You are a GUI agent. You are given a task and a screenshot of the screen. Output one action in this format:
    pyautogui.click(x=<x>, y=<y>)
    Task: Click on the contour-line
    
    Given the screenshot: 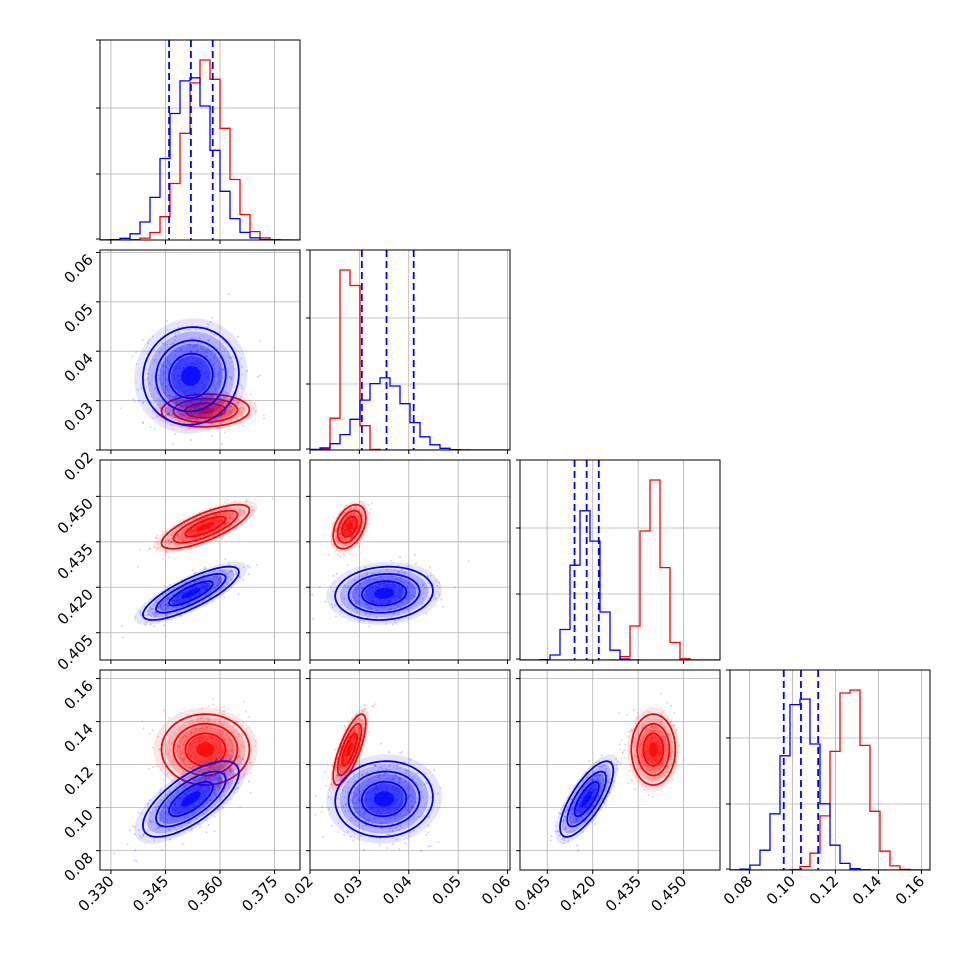 What is the action you would take?
    pyautogui.click(x=205, y=526)
    